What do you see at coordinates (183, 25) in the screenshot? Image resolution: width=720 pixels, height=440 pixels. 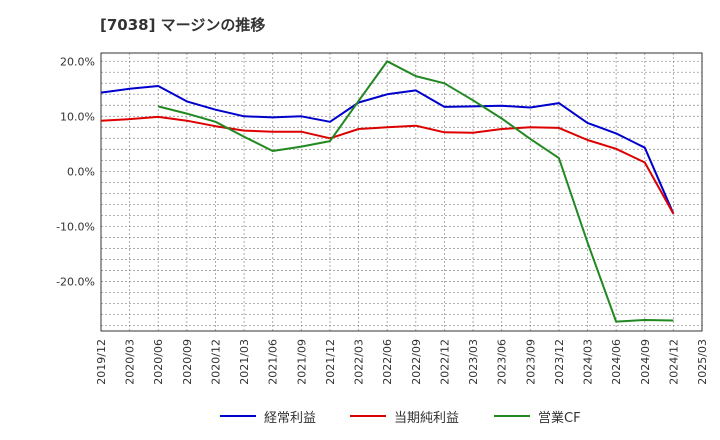 I see `chart-title: [7038] マージンの推移` at bounding box center [183, 25].